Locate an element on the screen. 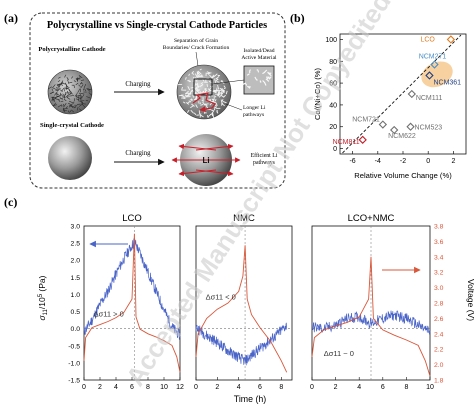 The width and height of the screenshot is (474, 410). point-ncm622 is located at coordinates (394, 130).